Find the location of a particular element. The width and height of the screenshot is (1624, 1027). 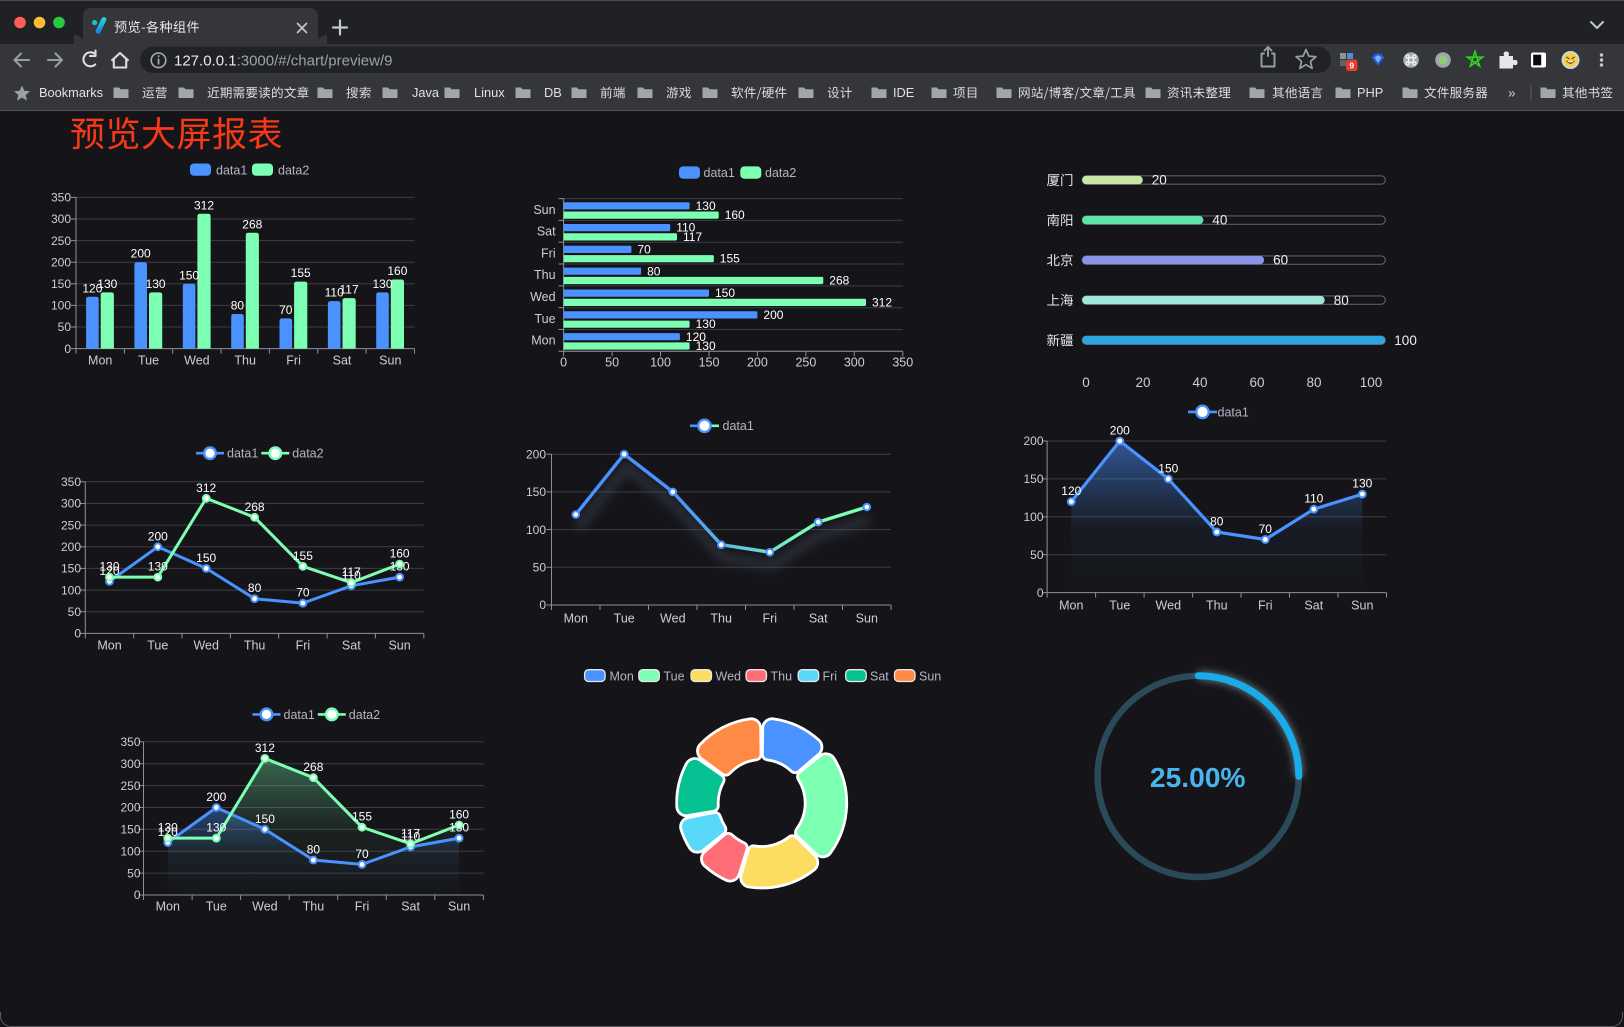

svg-text: 60 is located at coordinates (1256, 382).